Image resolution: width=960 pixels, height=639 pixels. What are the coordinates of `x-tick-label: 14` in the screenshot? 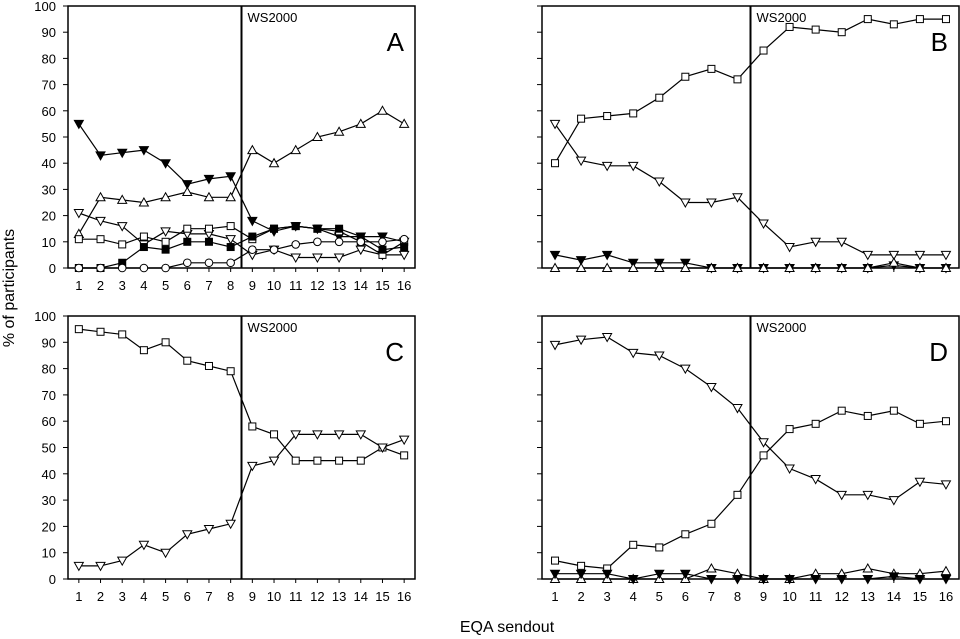 It's located at (361, 596).